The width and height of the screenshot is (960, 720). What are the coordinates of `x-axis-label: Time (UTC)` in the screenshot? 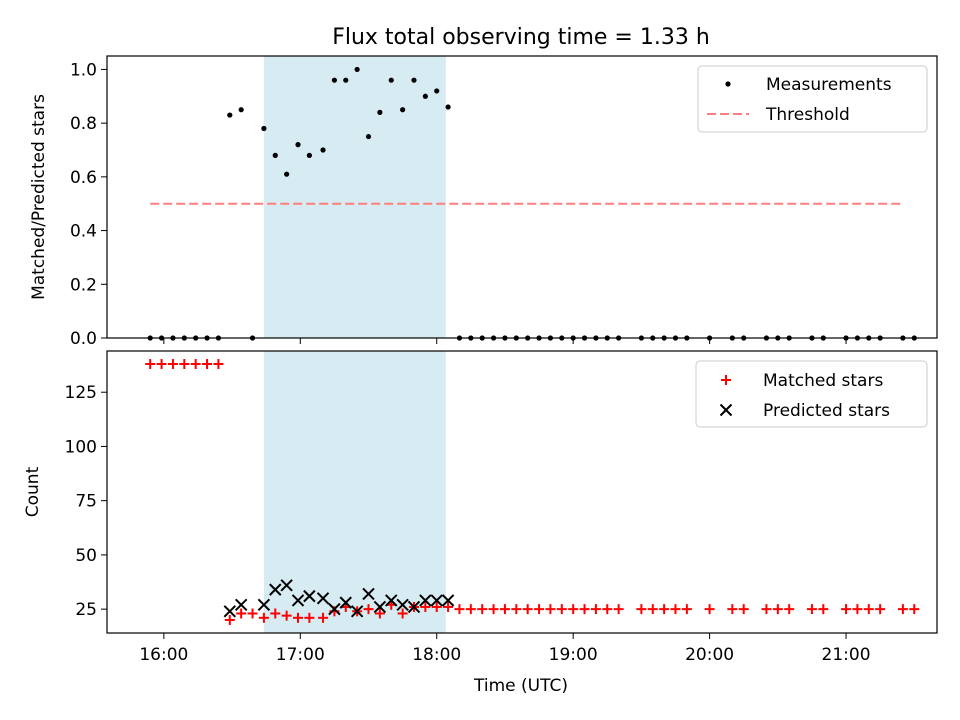 It's located at (520, 686).